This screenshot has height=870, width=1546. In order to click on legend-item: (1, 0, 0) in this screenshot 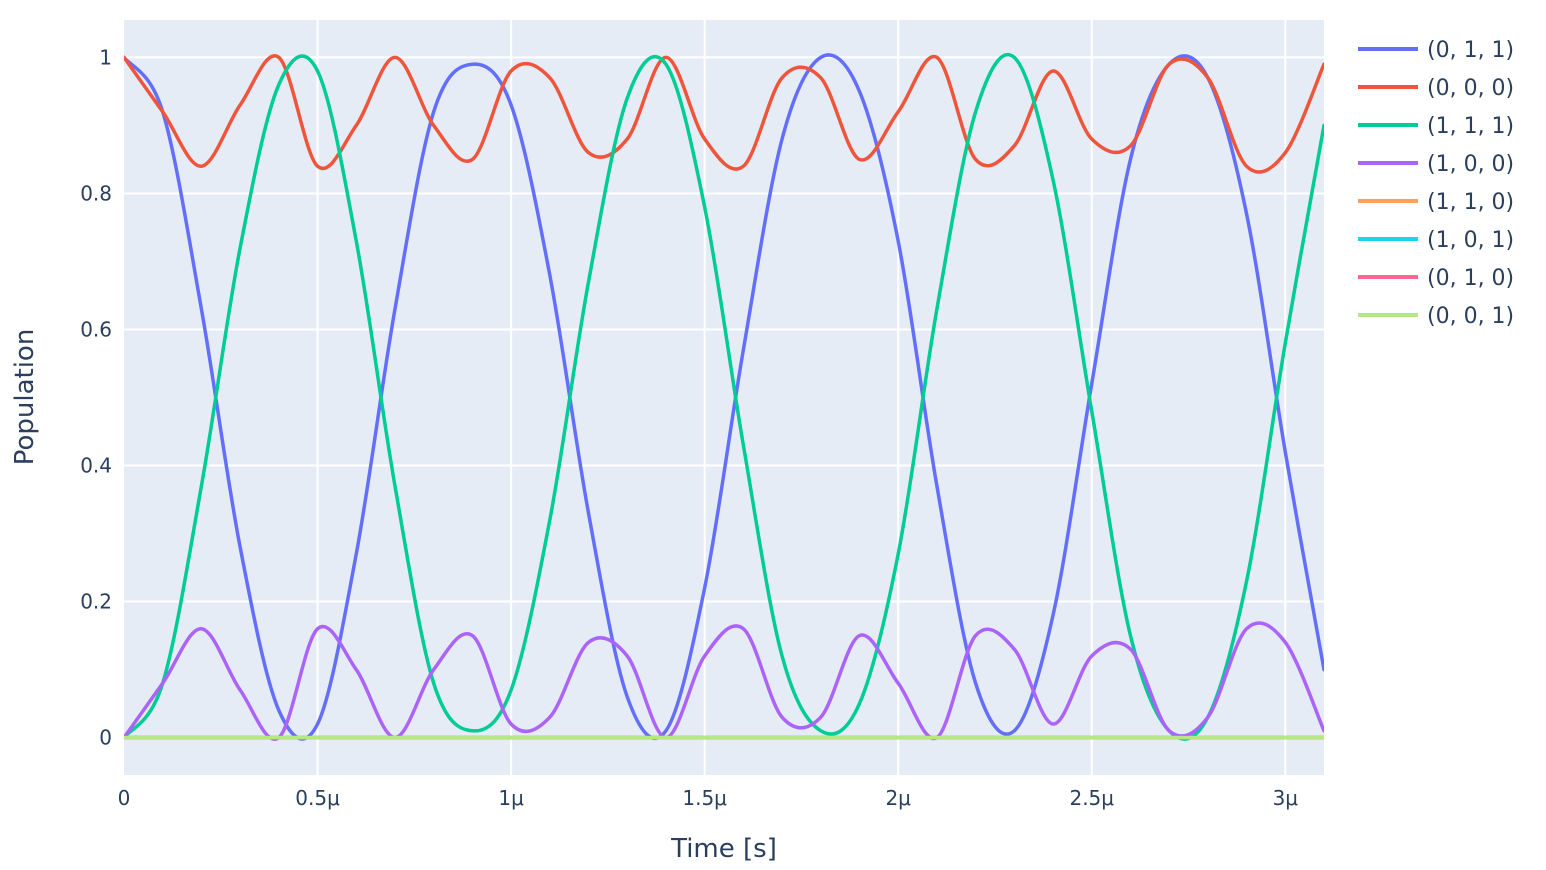, I will do `click(1436, 164)`.